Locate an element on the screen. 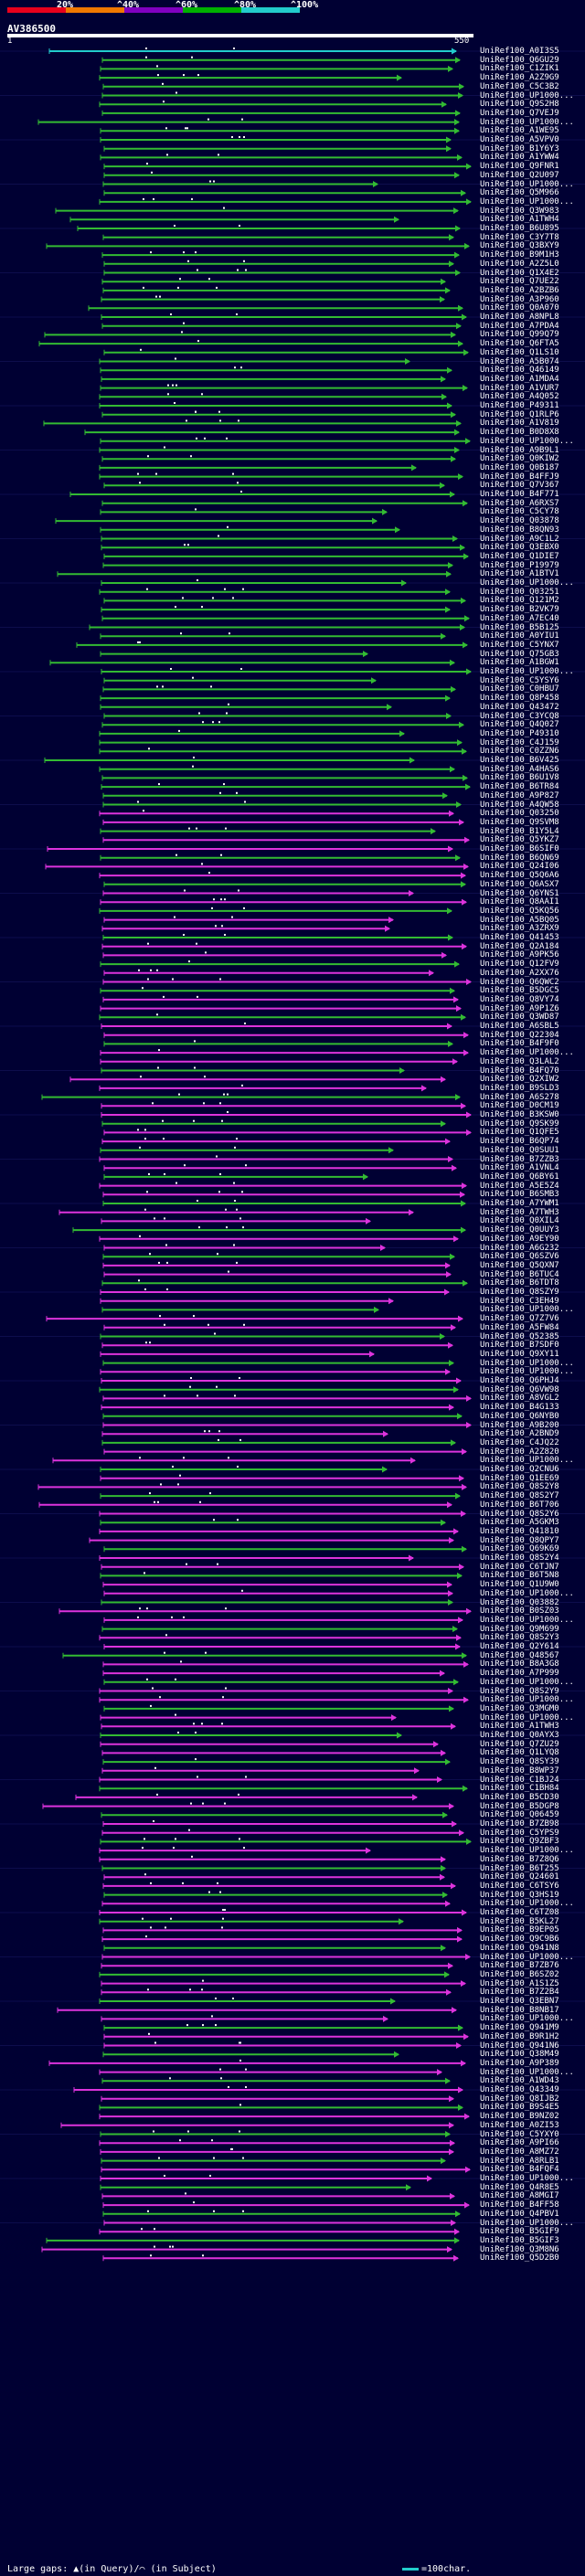 The height and width of the screenshot is (2576, 585). hit-label: UniRef100_C1BJ24 is located at coordinates (519, 1780).